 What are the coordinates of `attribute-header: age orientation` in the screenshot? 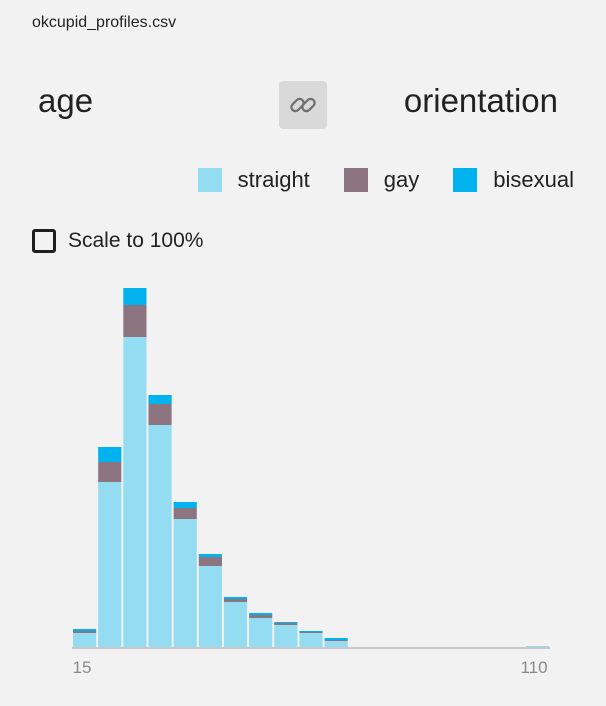 It's located at (303, 105).